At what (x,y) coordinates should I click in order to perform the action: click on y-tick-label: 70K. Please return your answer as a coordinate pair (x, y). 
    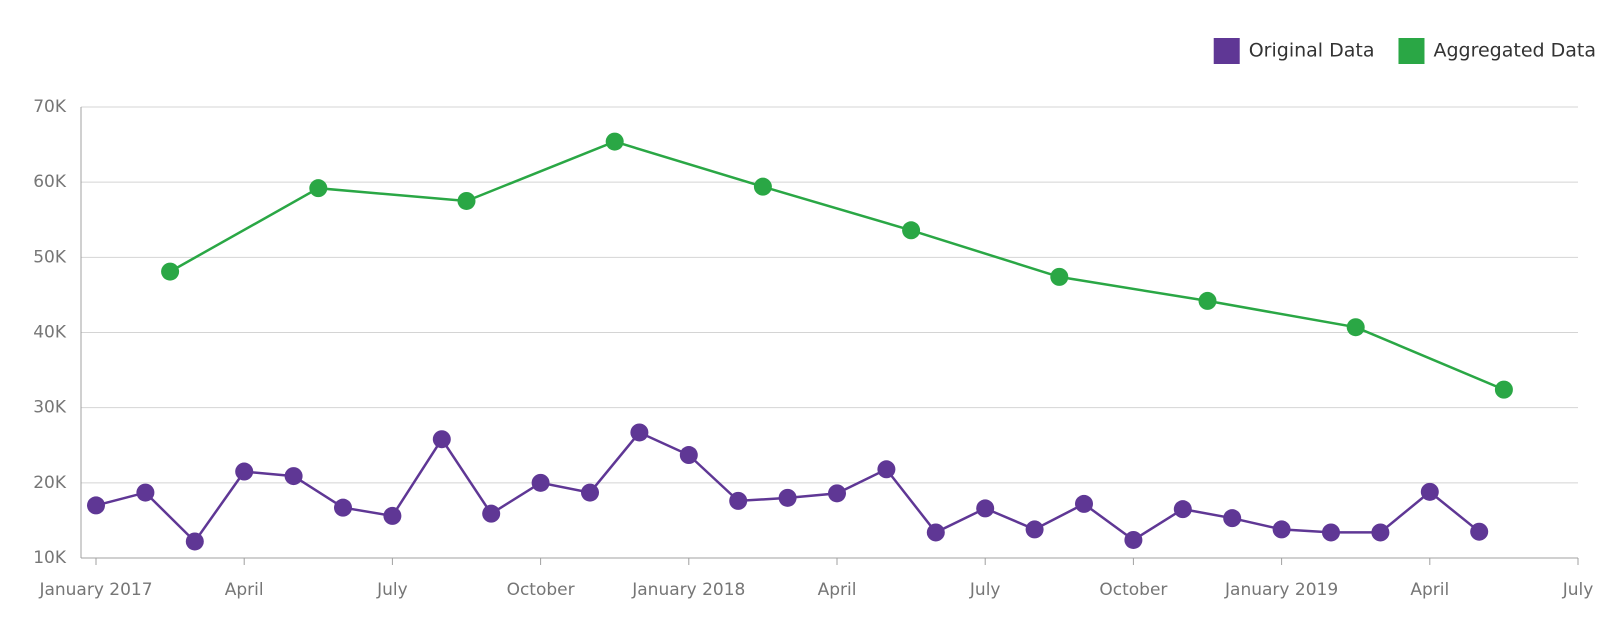
    Looking at the image, I should click on (50, 107).